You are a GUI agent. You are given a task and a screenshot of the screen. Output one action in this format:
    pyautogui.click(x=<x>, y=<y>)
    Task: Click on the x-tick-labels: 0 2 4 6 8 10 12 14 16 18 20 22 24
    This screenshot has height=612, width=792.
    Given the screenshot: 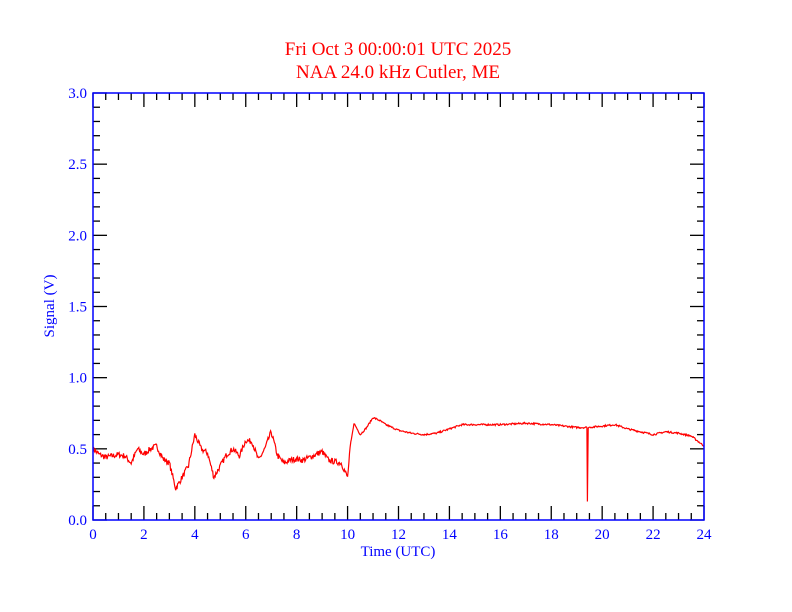 What is the action you would take?
    pyautogui.click(x=400, y=535)
    